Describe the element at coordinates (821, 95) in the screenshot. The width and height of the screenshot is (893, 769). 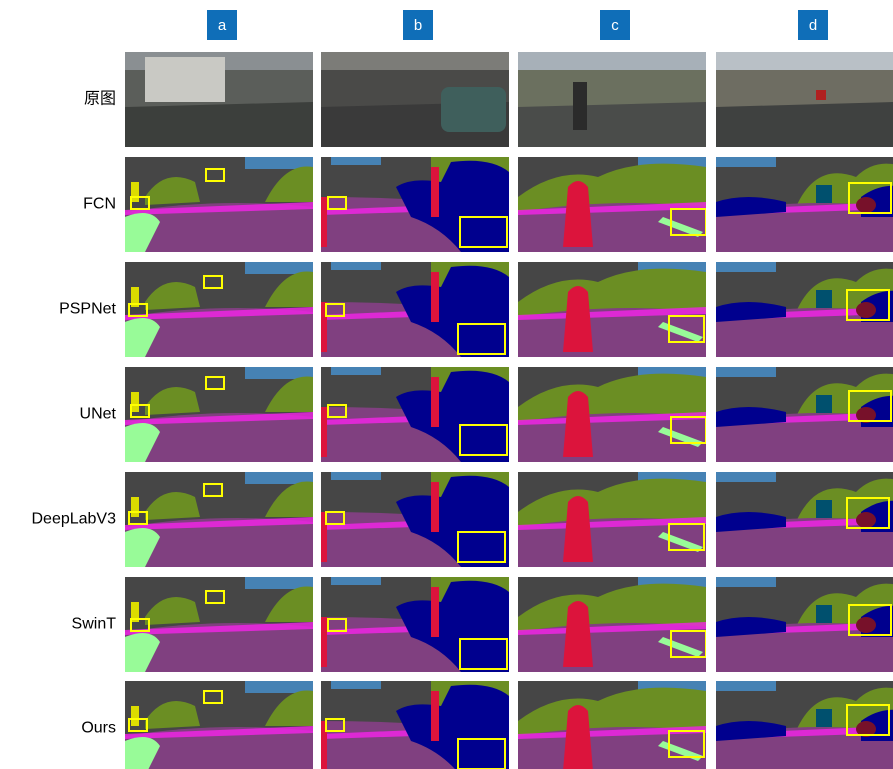
I see `photo-bus` at that location.